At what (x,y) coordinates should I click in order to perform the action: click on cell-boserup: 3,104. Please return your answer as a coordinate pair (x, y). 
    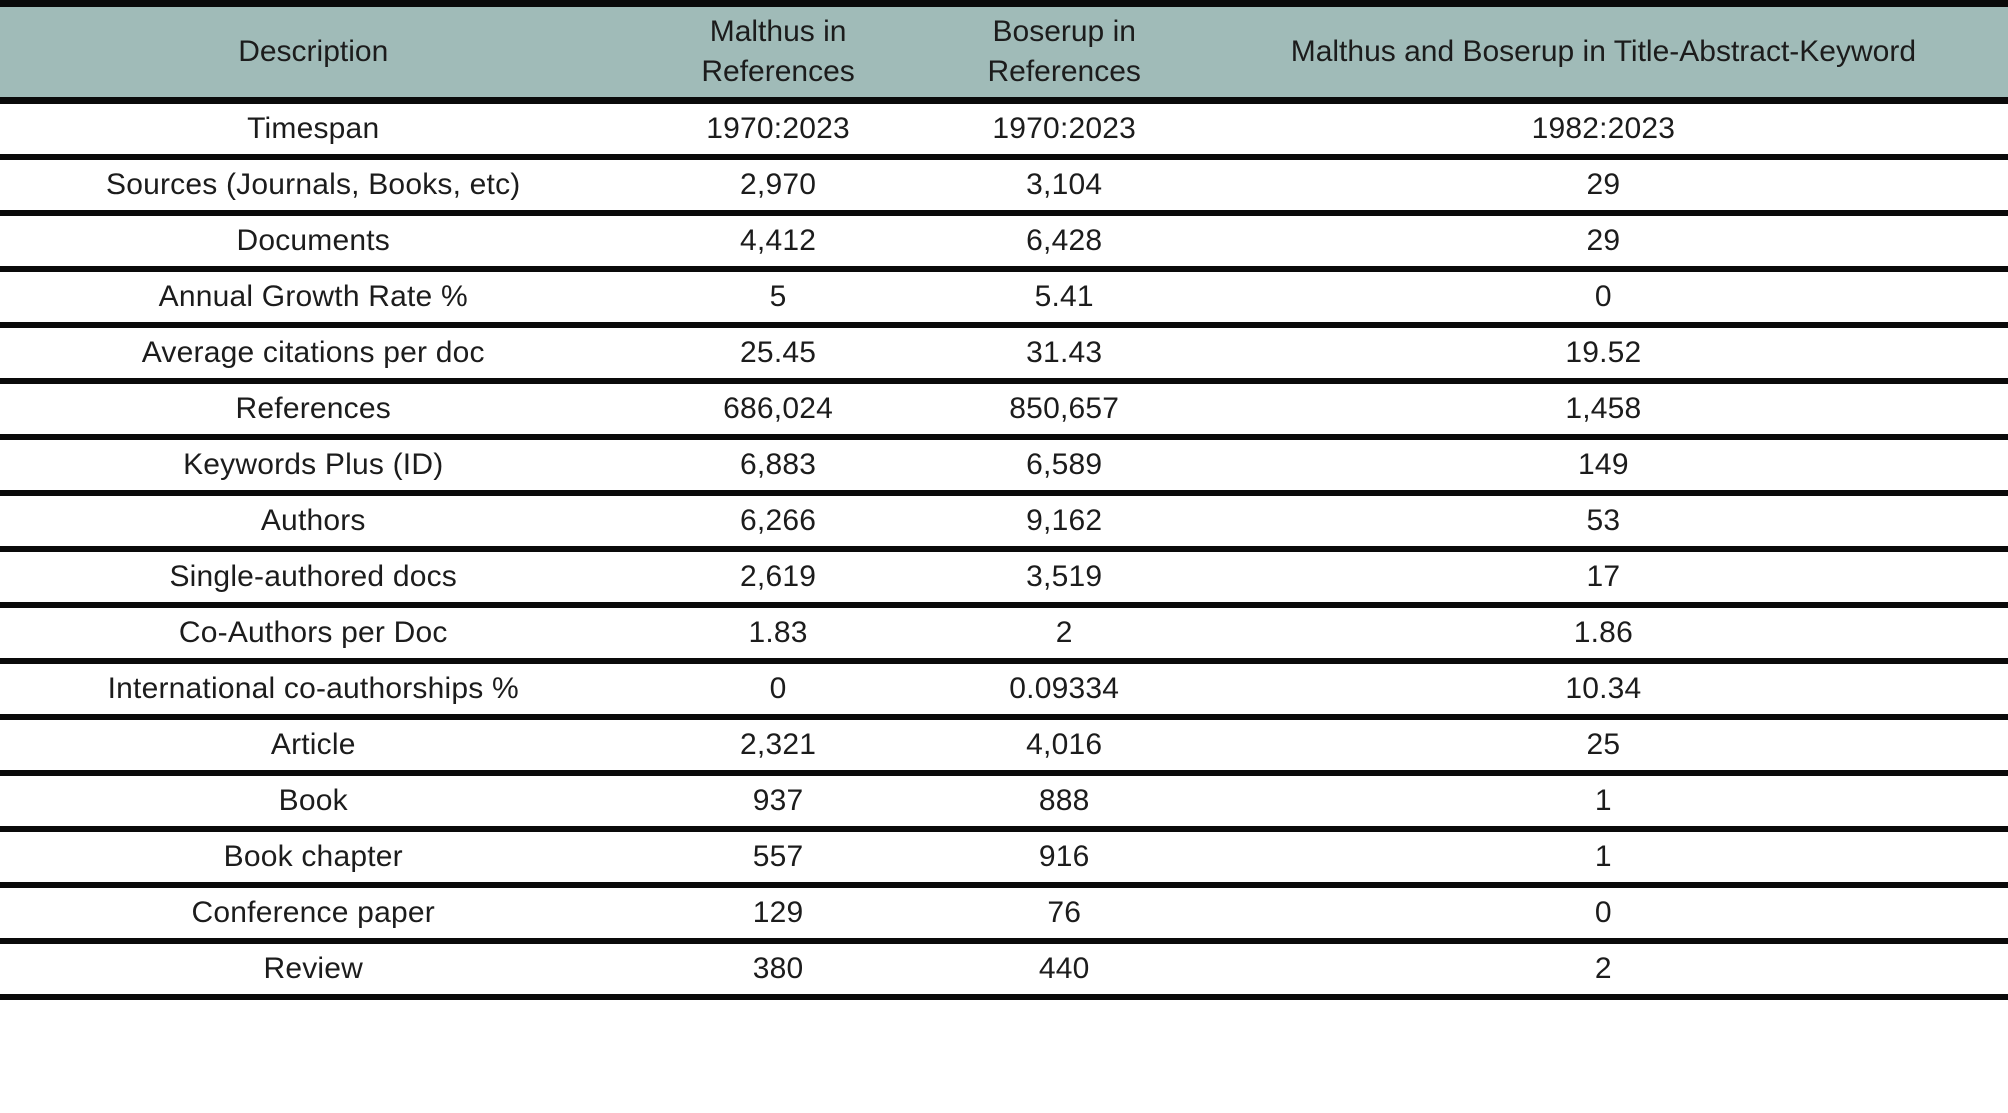
    Looking at the image, I should click on (1064, 186).